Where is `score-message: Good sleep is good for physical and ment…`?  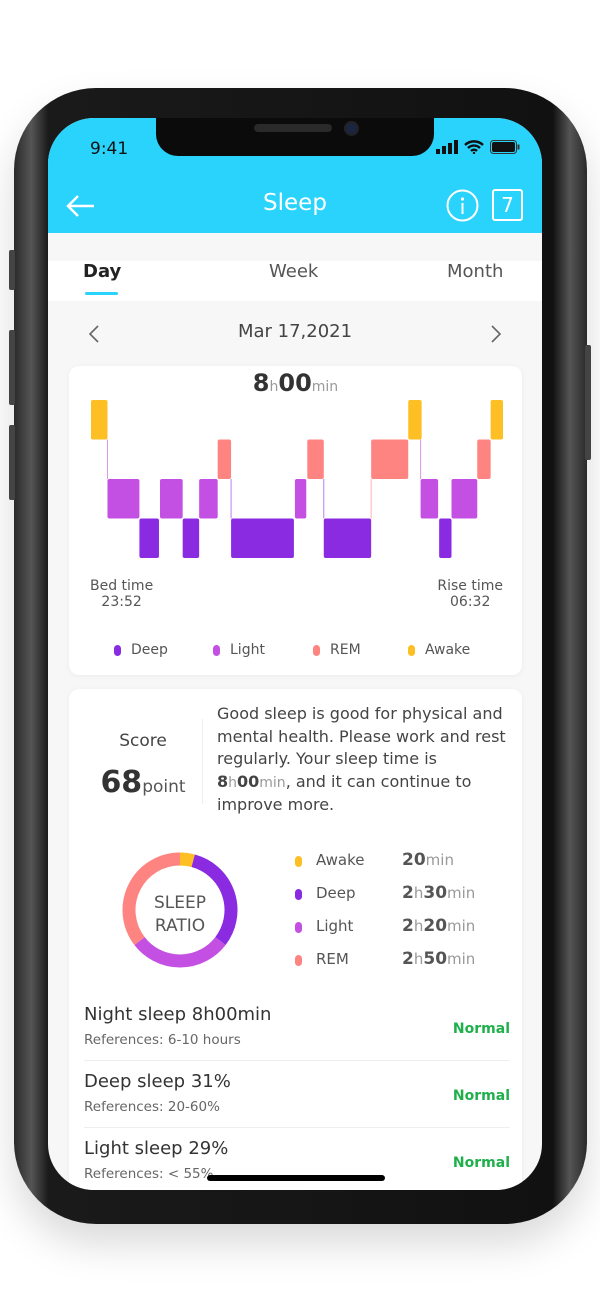
score-message: Good sleep is good for physical and ment… is located at coordinates (366, 760).